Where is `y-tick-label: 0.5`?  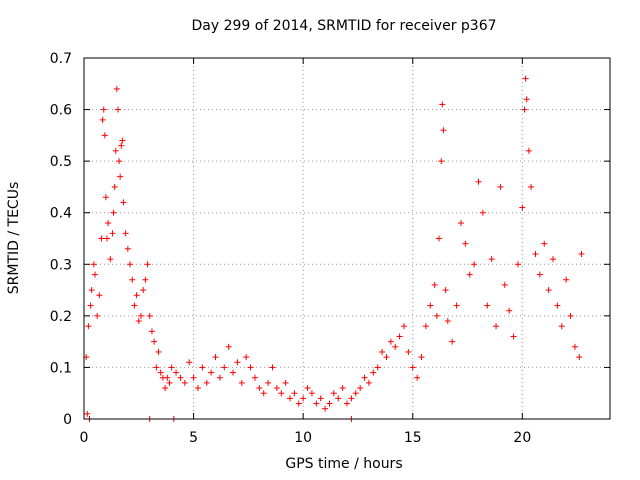
y-tick-label: 0.5 is located at coordinates (61, 162).